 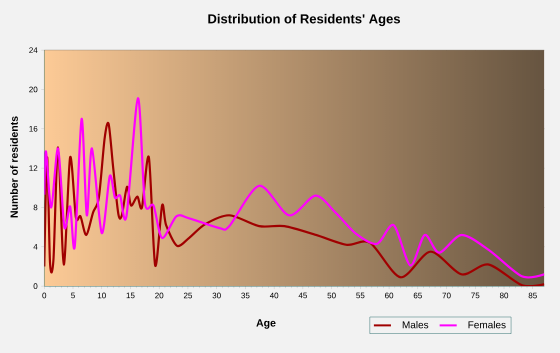 I want to click on x-tick-label: 5, so click(x=73, y=295).